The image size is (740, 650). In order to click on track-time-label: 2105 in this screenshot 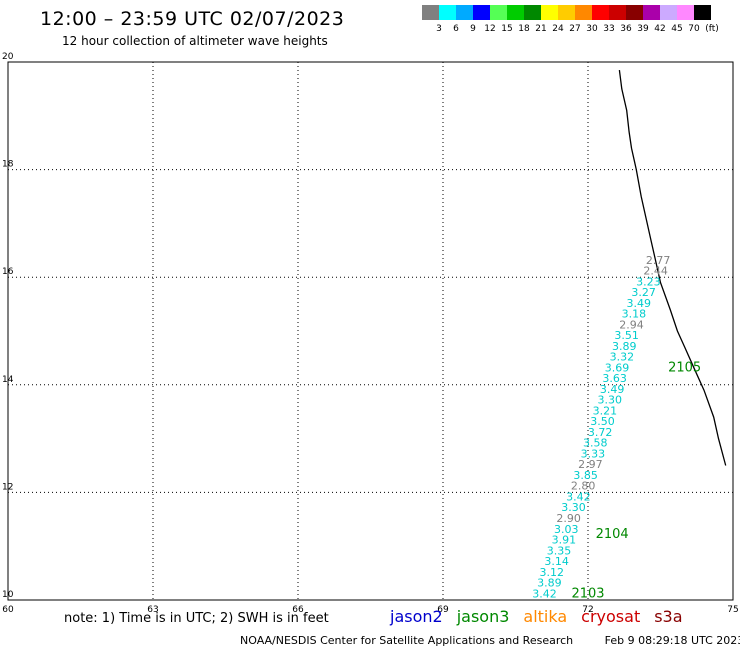, I will do `click(684, 367)`.